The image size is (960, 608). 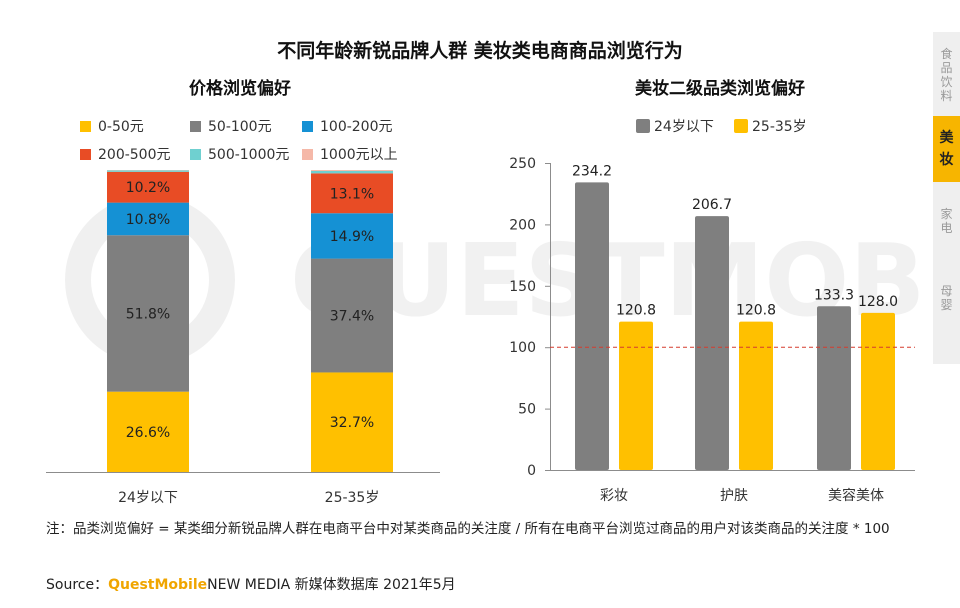 What do you see at coordinates (77, 585) in the screenshot?
I see `source-prefix: Source：` at bounding box center [77, 585].